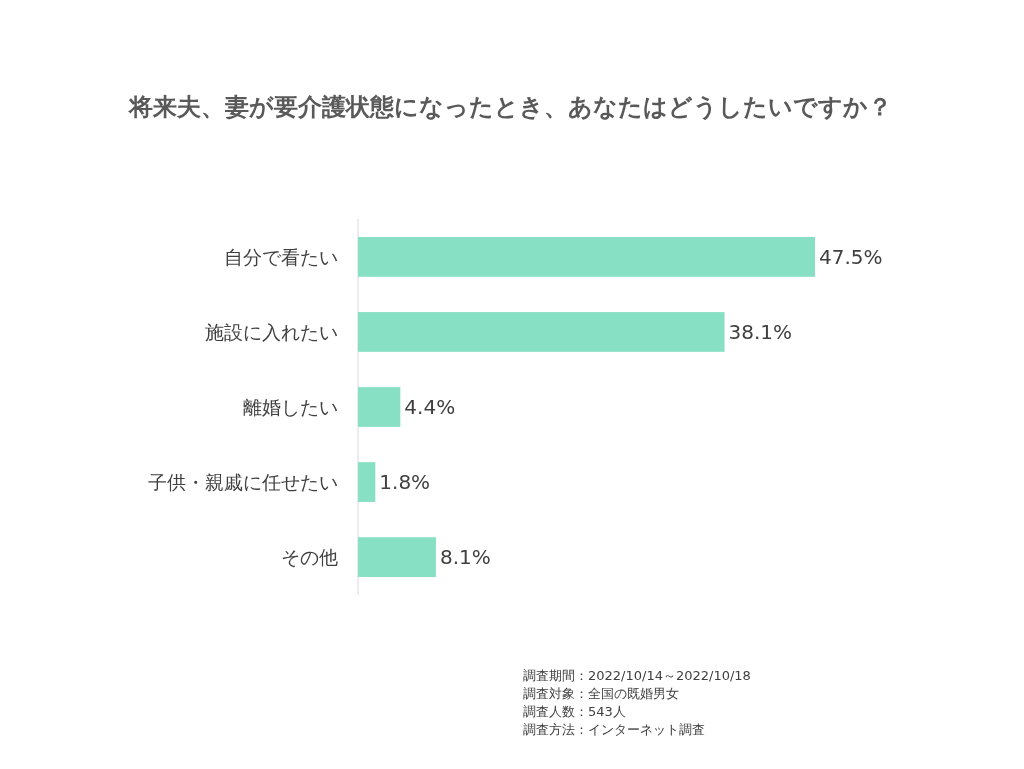 The image size is (1024, 769). Describe the element at coordinates (851, 256) in the screenshot. I see `data-label: 47.5%` at that location.